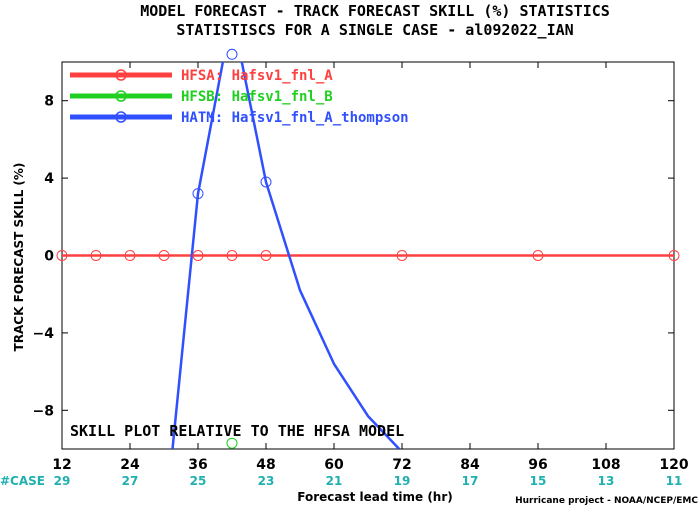 The image size is (700, 506). What do you see at coordinates (470, 481) in the screenshot?
I see `case-count: 17` at bounding box center [470, 481].